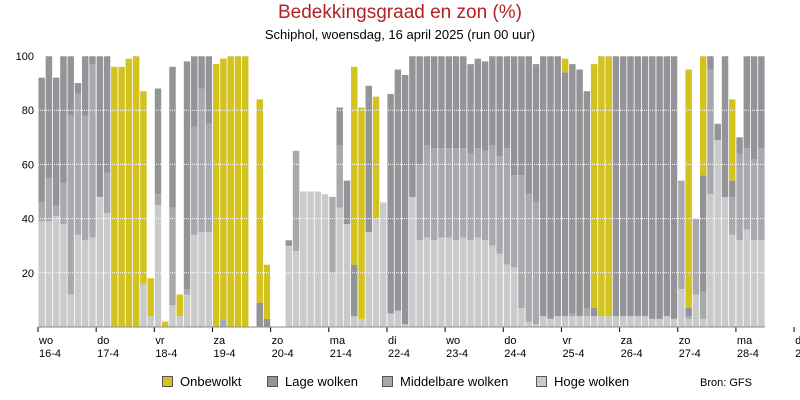  I want to click on legend-swatch-onbewolkt, so click(167, 381).